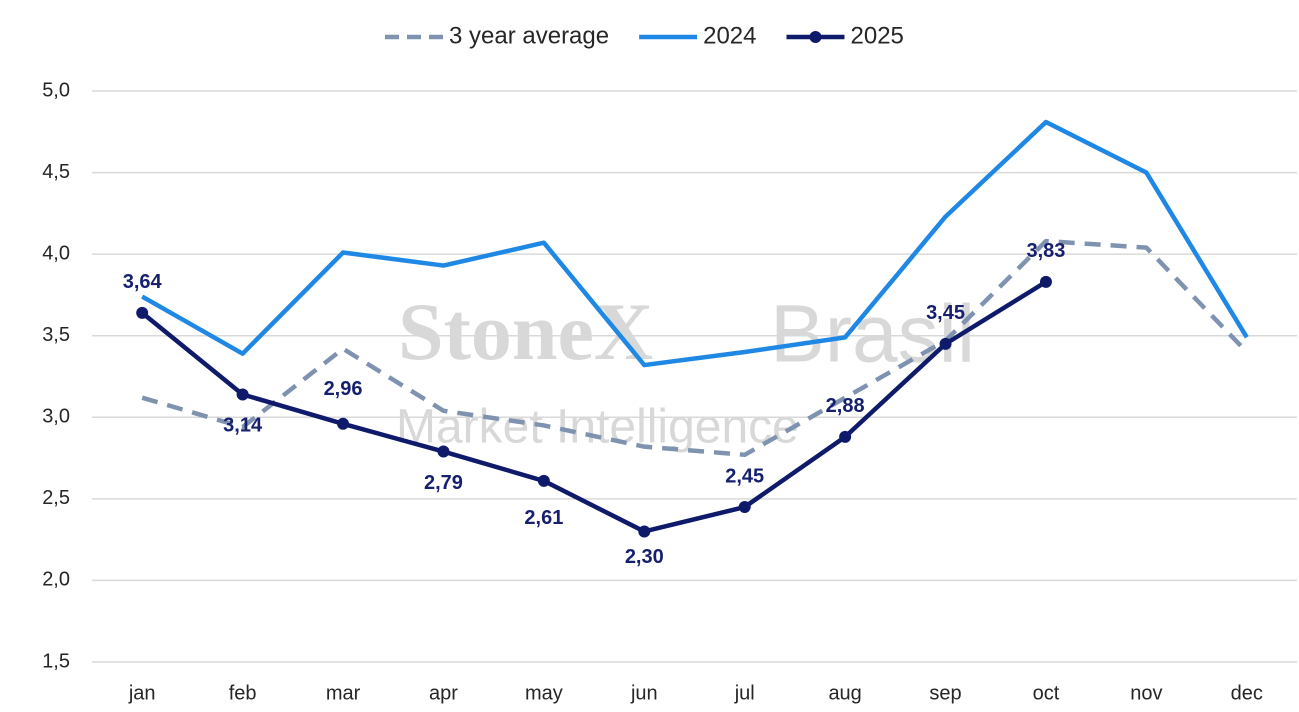 The width and height of the screenshot is (1299, 712). What do you see at coordinates (56, 417) in the screenshot?
I see `y-tick-label: 3,0` at bounding box center [56, 417].